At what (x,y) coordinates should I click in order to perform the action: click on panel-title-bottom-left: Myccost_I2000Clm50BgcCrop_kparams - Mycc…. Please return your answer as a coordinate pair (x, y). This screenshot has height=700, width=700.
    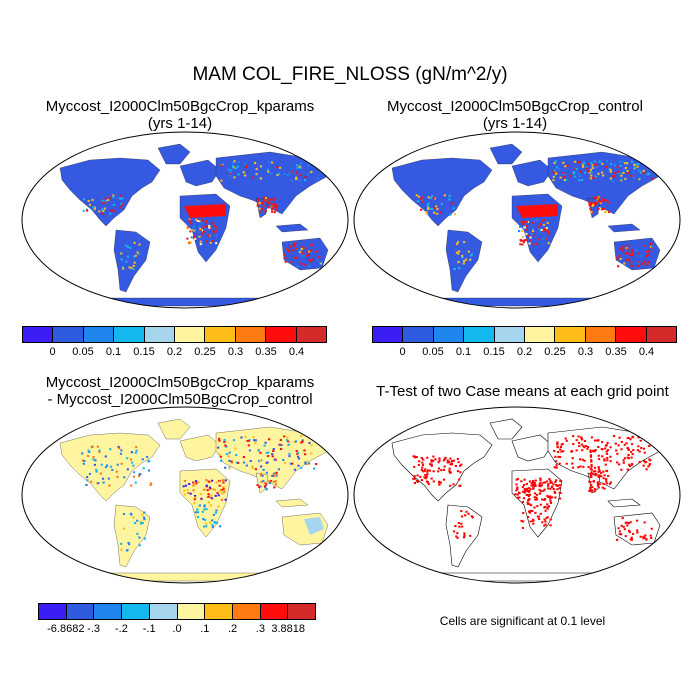
    Looking at the image, I should click on (180, 391).